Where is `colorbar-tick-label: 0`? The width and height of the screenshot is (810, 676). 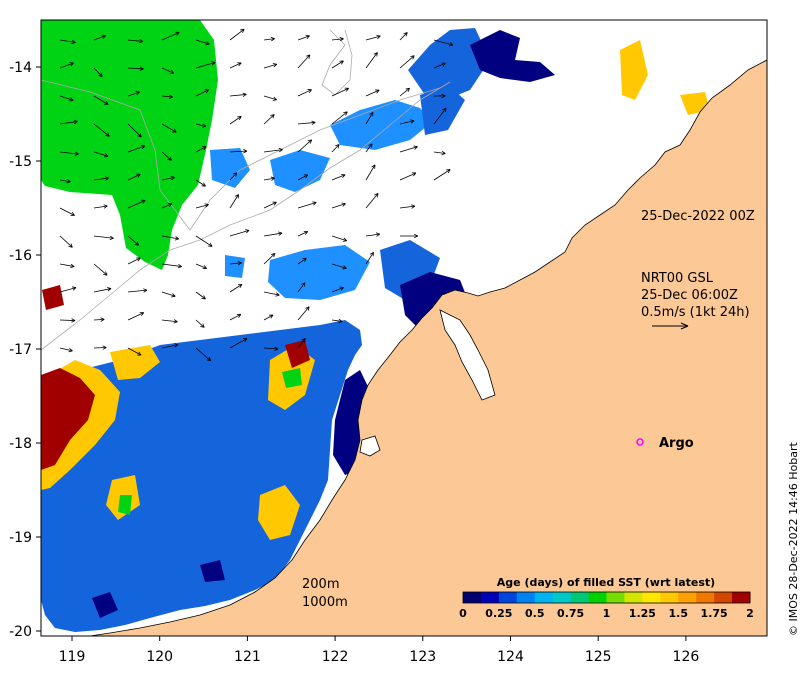
colorbar-tick-label: 0 is located at coordinates (463, 613).